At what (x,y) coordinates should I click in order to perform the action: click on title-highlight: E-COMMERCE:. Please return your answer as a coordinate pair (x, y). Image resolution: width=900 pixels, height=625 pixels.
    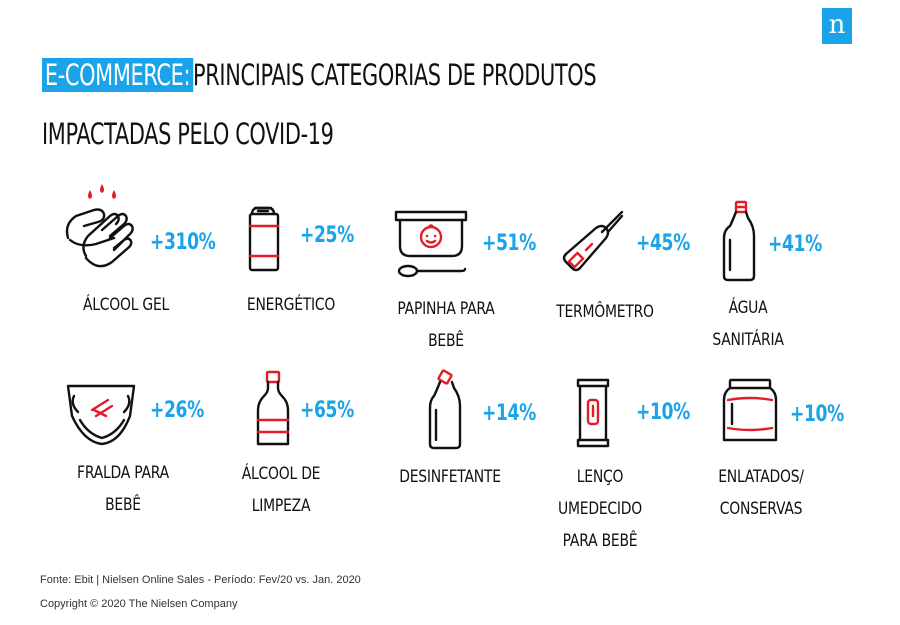
    Looking at the image, I should click on (118, 75).